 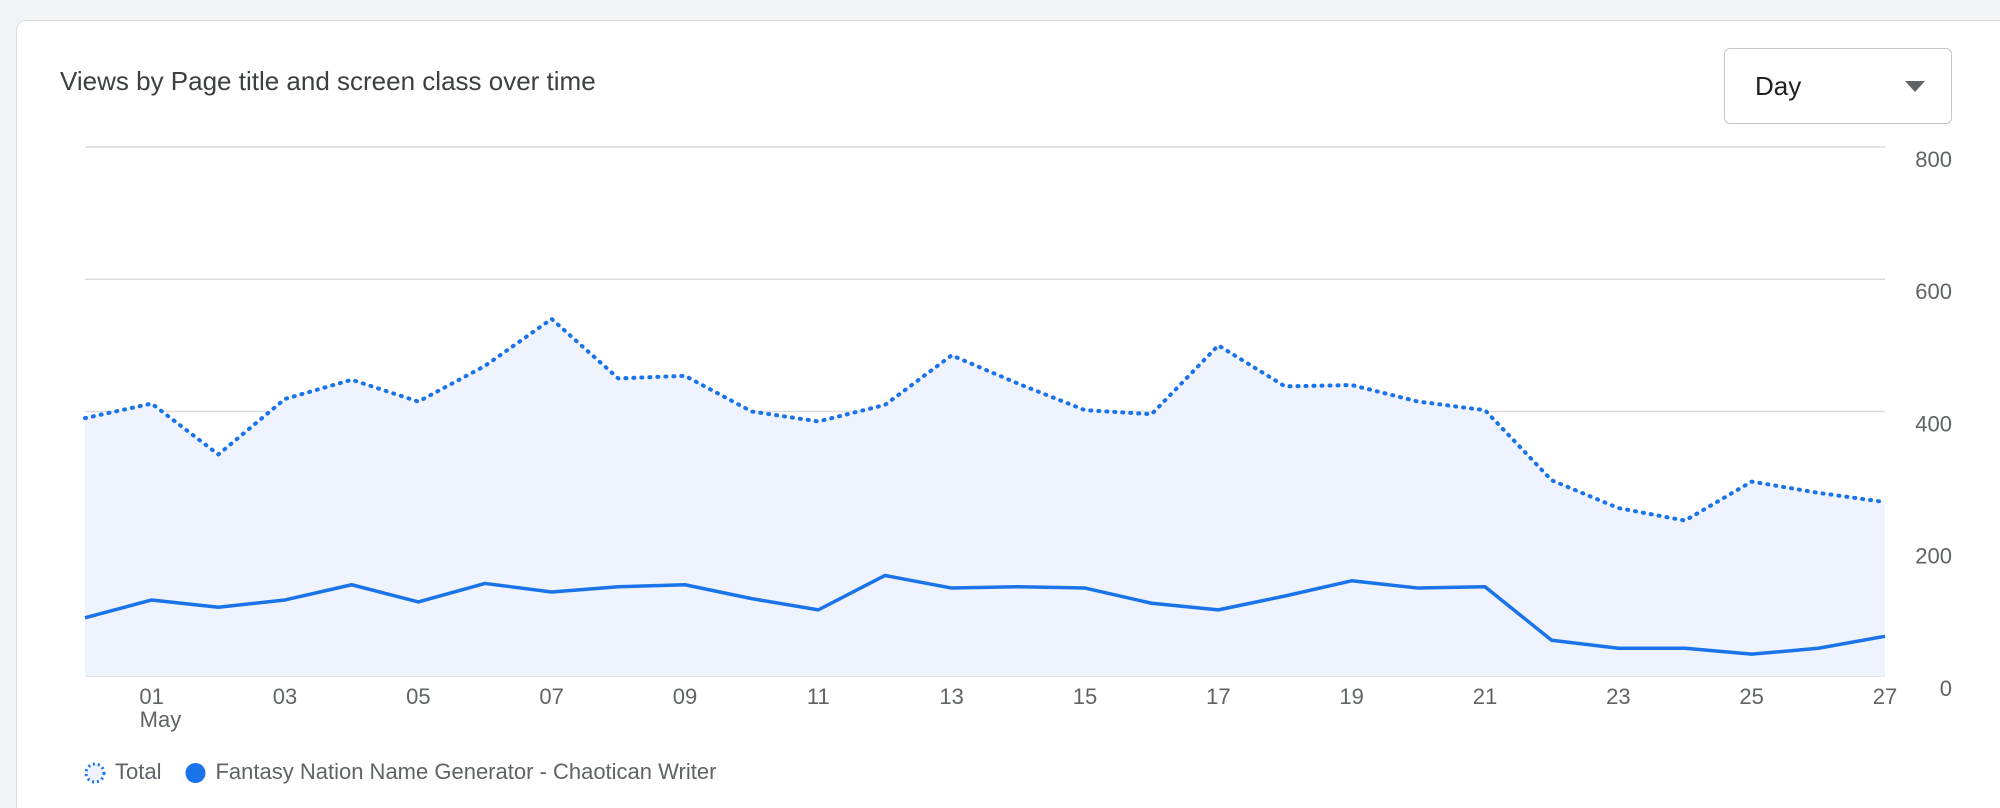 I want to click on line-series, so click(x=985, y=614).